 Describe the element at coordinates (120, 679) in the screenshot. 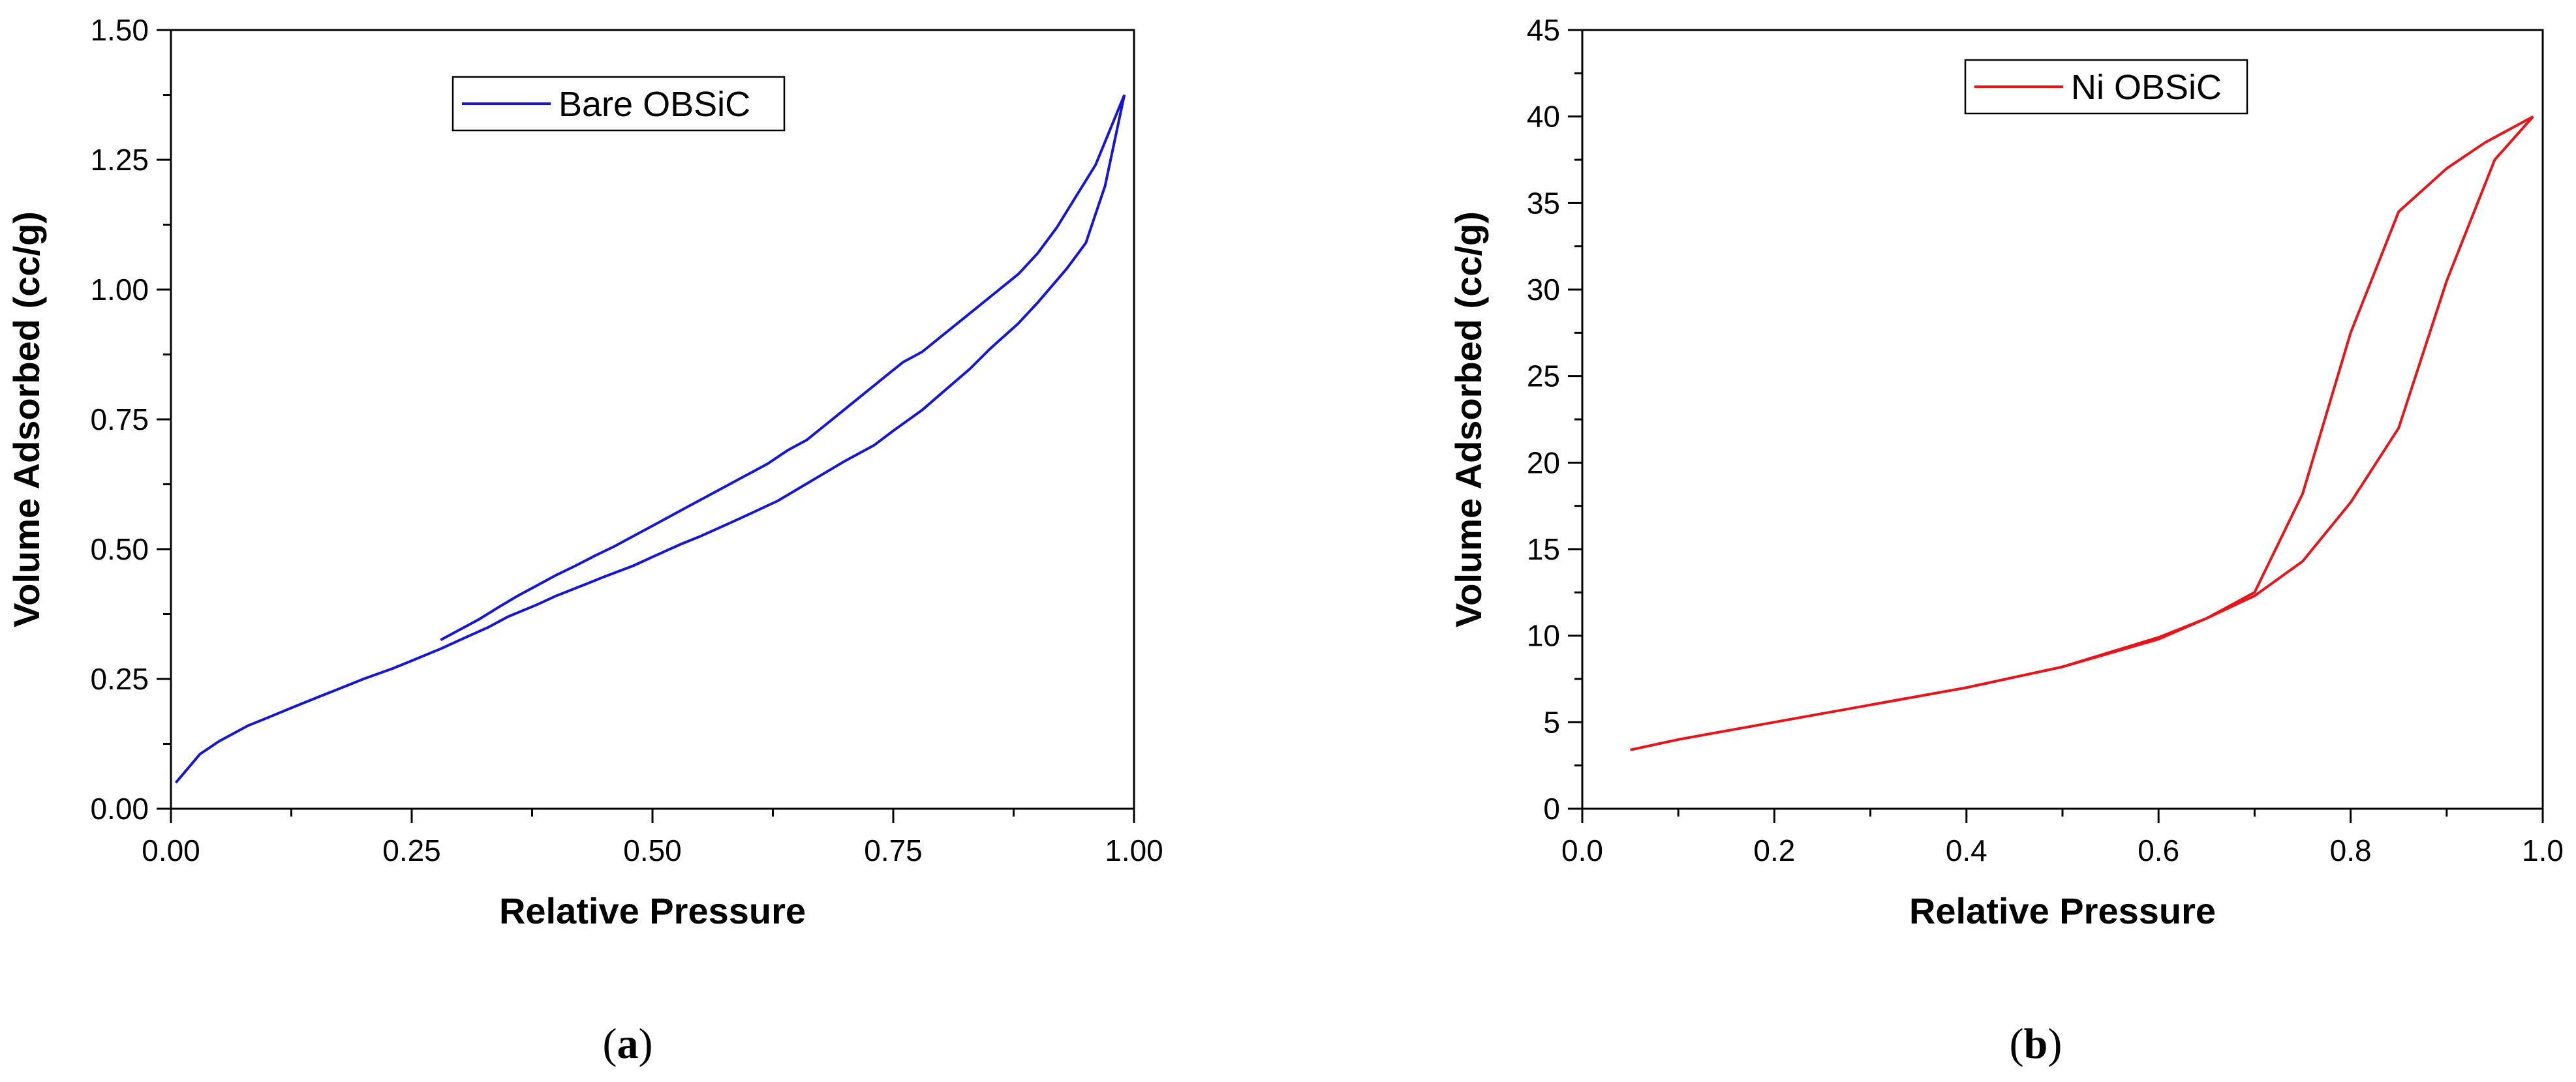

I see `y-tick-label: 0.25` at that location.